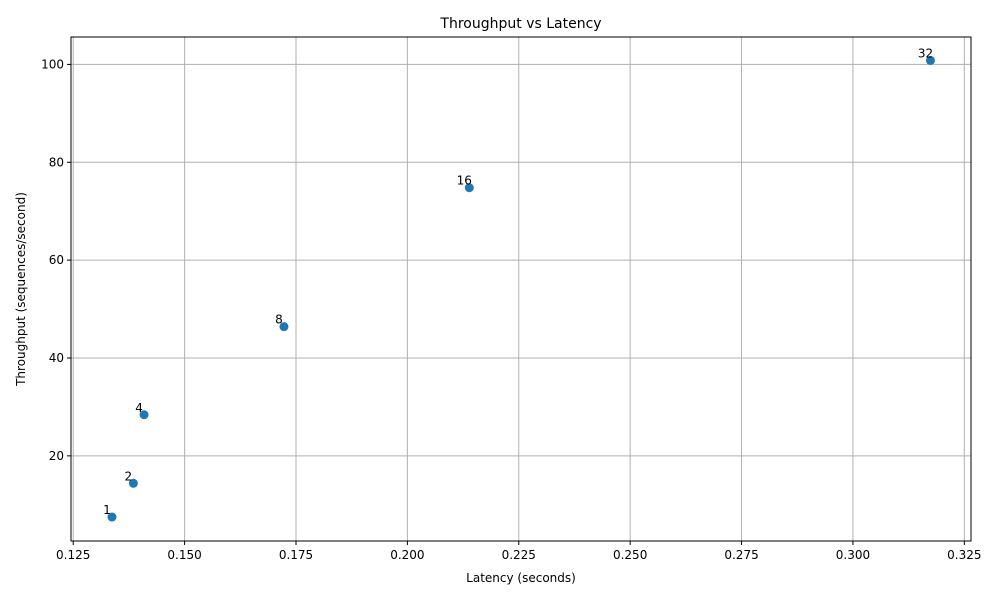 The image size is (1000, 600). Describe the element at coordinates (407, 555) in the screenshot. I see `x-tick-label: 0.200` at that location.